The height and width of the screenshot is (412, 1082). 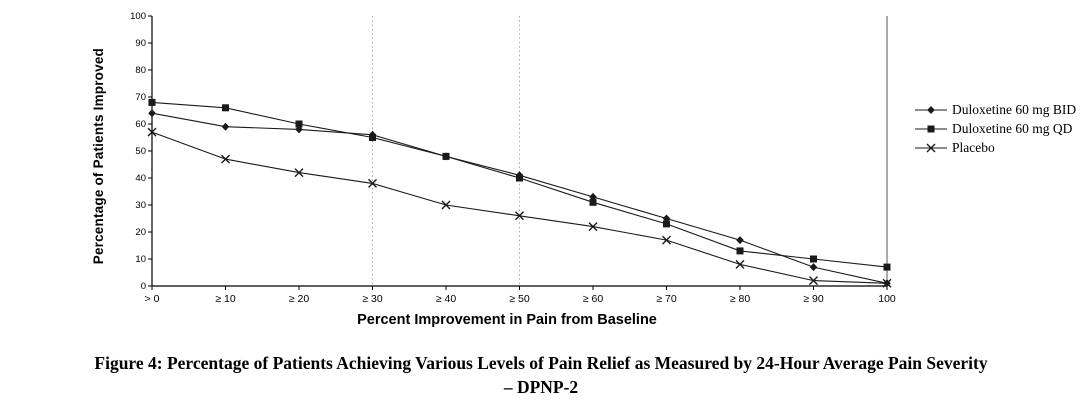 I want to click on legend-item-duloxetine-60-mg-bid: Duloxetine 60 mg BID, so click(x=995, y=110).